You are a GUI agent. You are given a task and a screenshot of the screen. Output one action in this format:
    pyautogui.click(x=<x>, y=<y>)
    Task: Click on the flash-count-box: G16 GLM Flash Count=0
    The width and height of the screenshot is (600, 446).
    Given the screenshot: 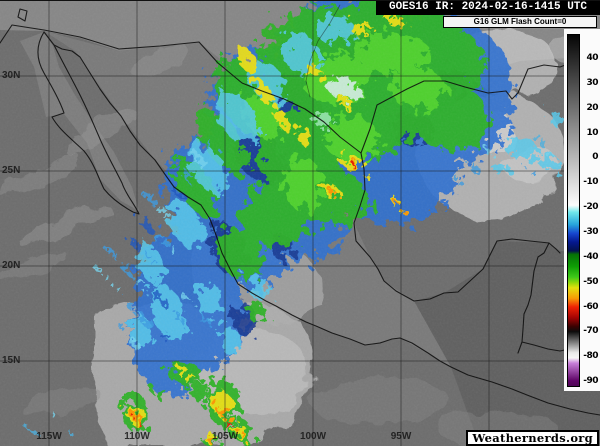 What is the action you would take?
    pyautogui.click(x=520, y=22)
    